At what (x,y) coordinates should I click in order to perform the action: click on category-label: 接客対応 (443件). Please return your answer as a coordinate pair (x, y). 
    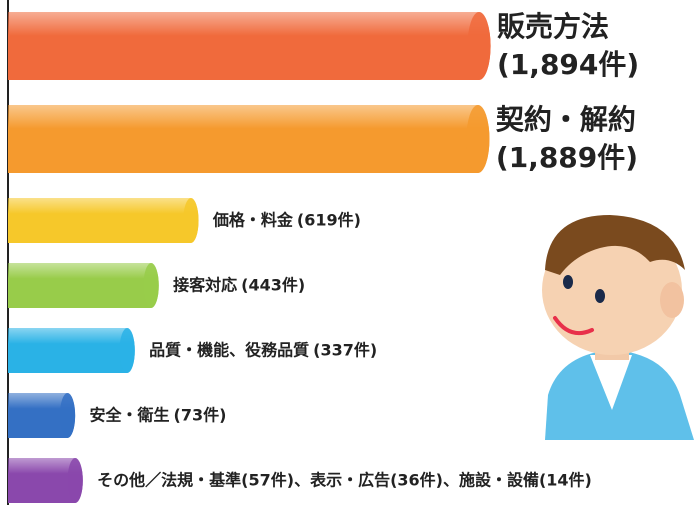
    Looking at the image, I should click on (239, 284).